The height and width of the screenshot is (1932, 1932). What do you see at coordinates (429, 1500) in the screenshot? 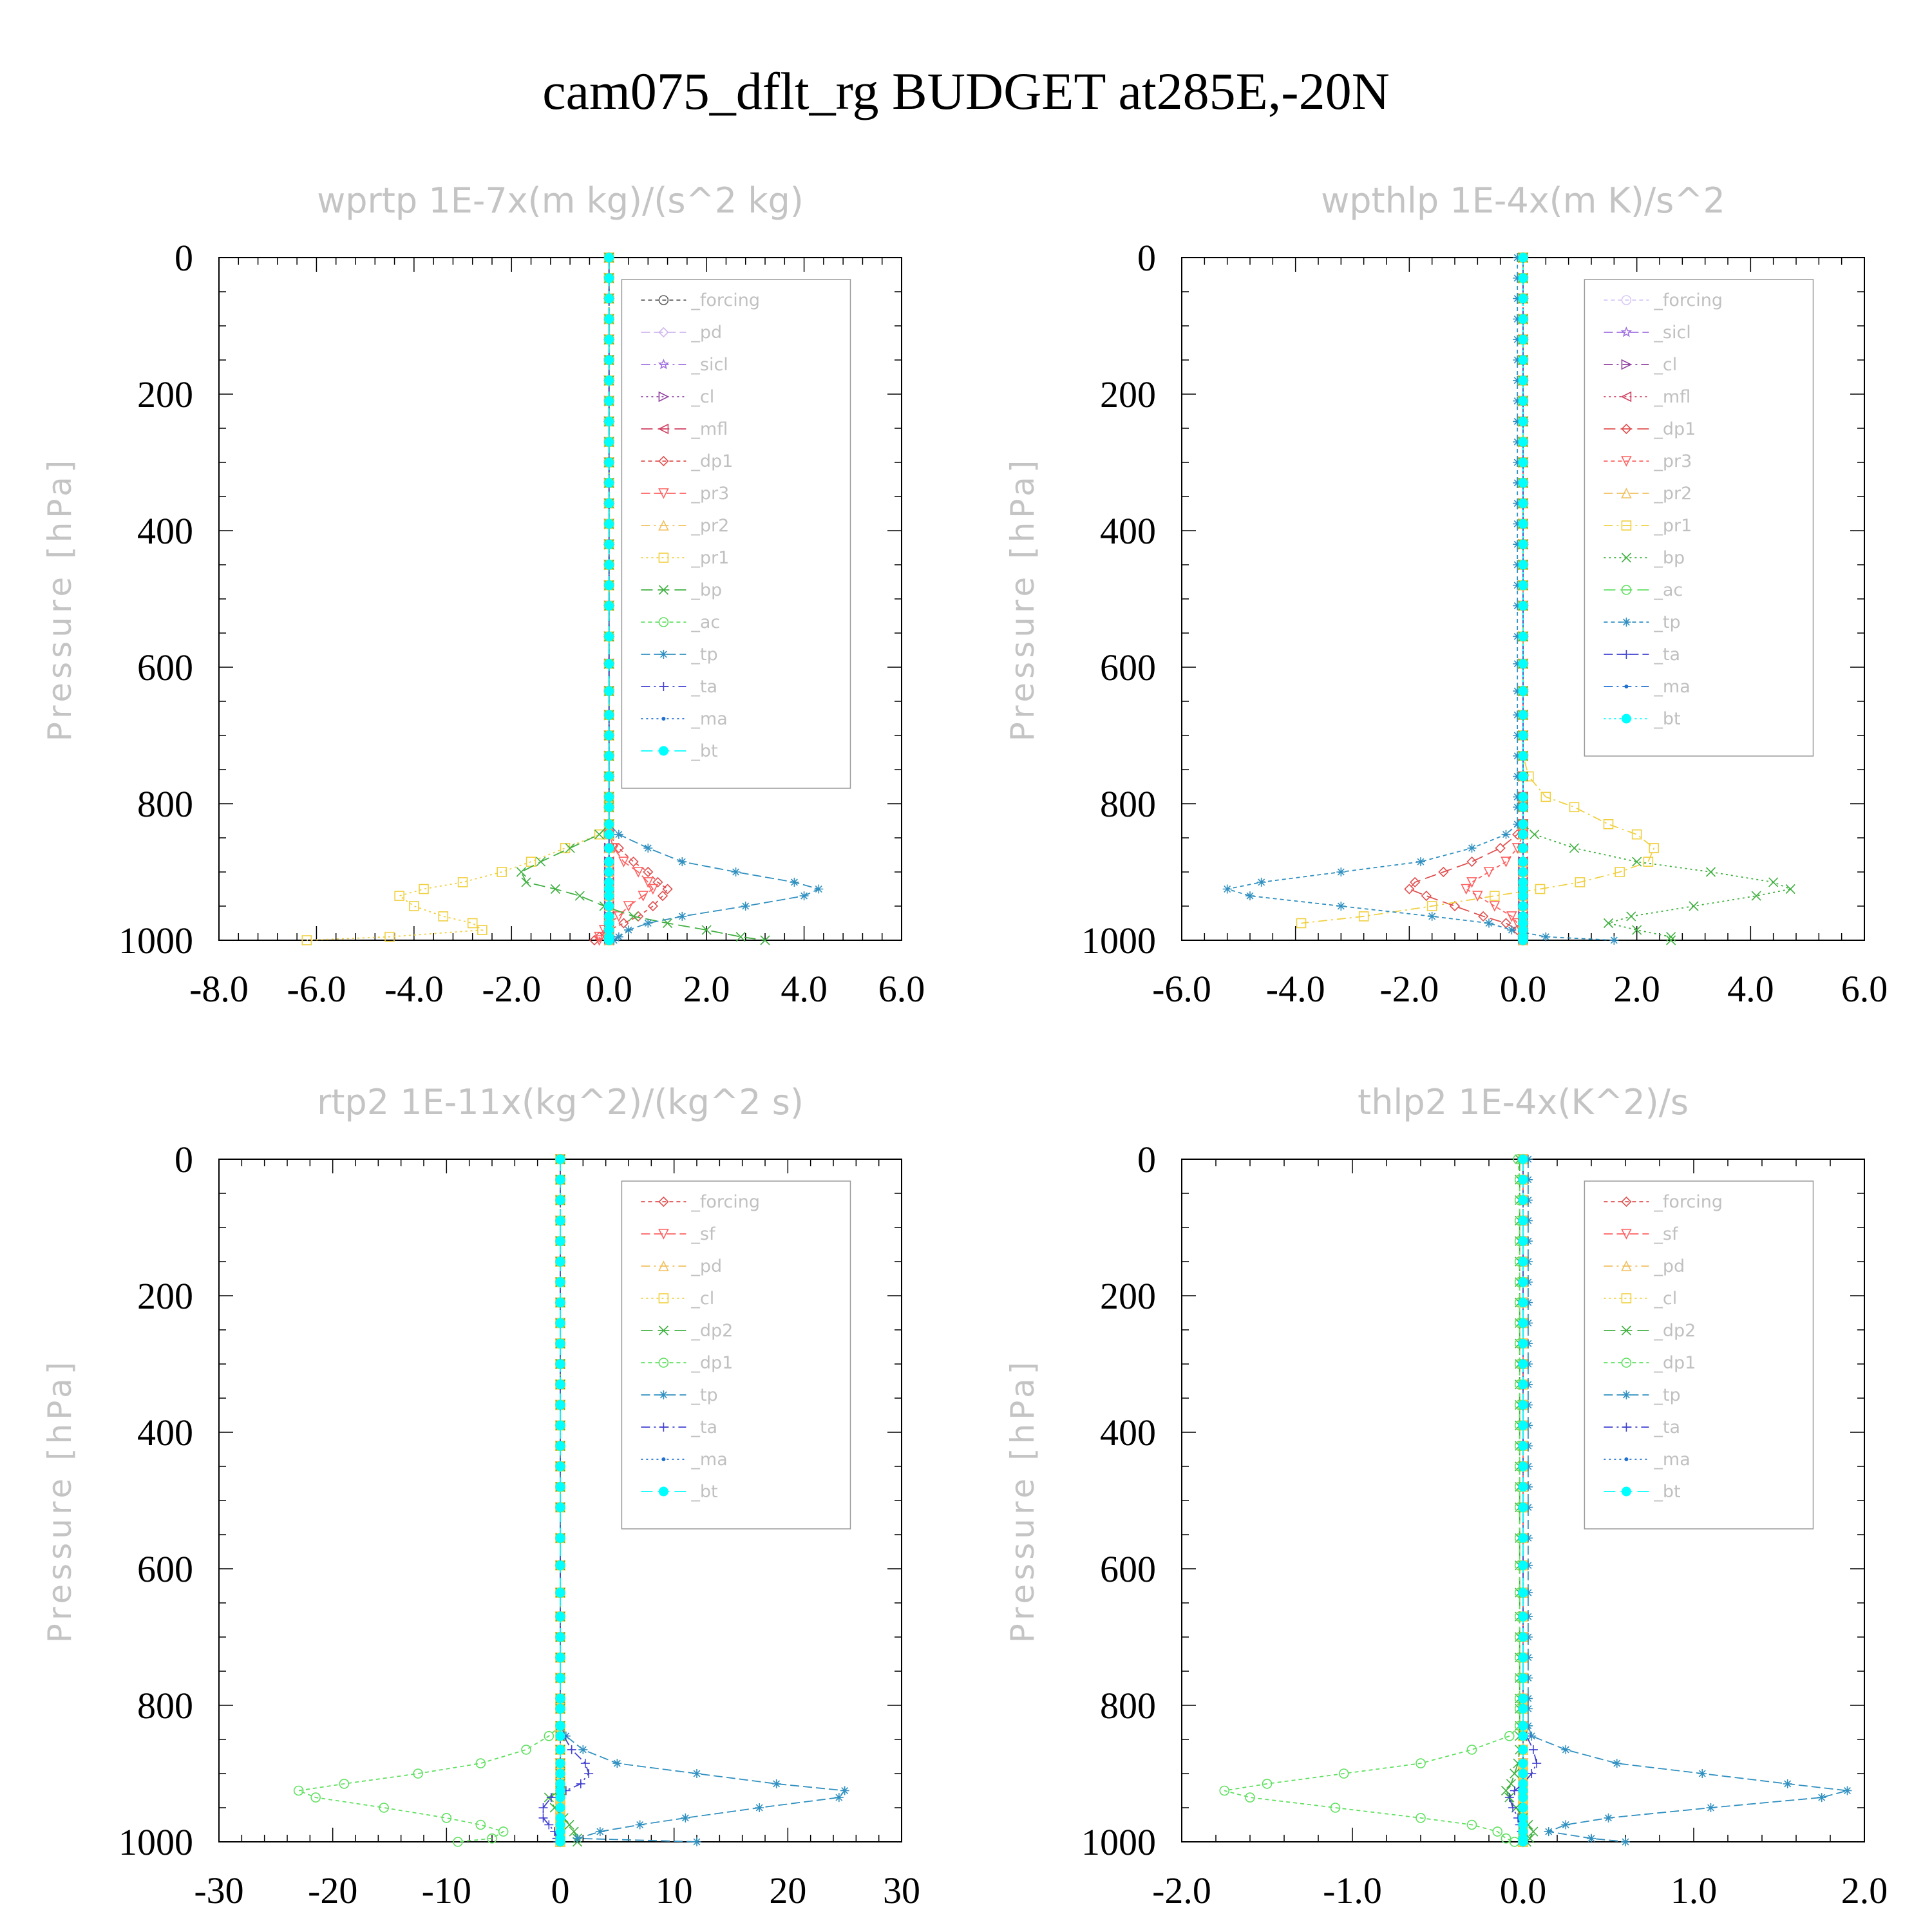
I see `series-line-dp1` at bounding box center [429, 1500].